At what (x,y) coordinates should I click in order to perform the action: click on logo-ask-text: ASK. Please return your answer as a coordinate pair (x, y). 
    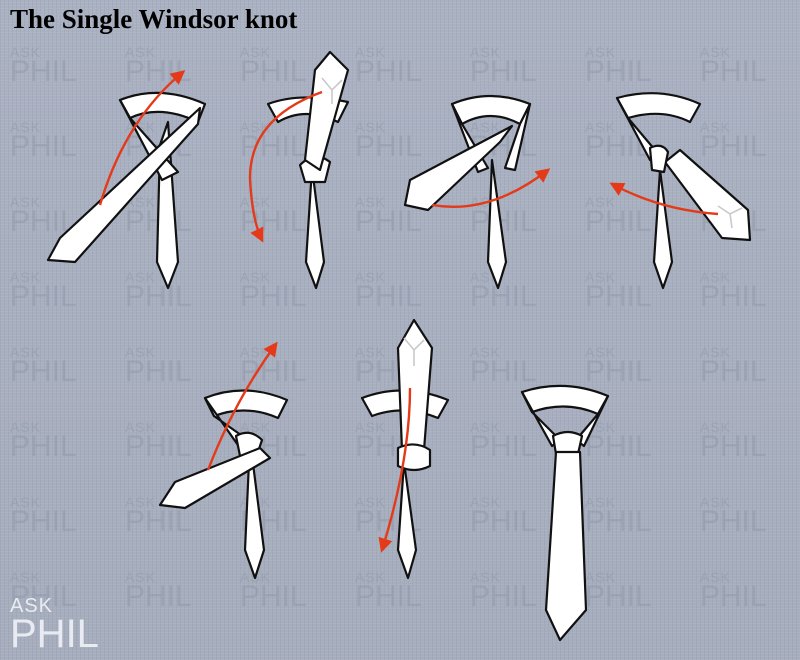
    Looking at the image, I should click on (32, 606).